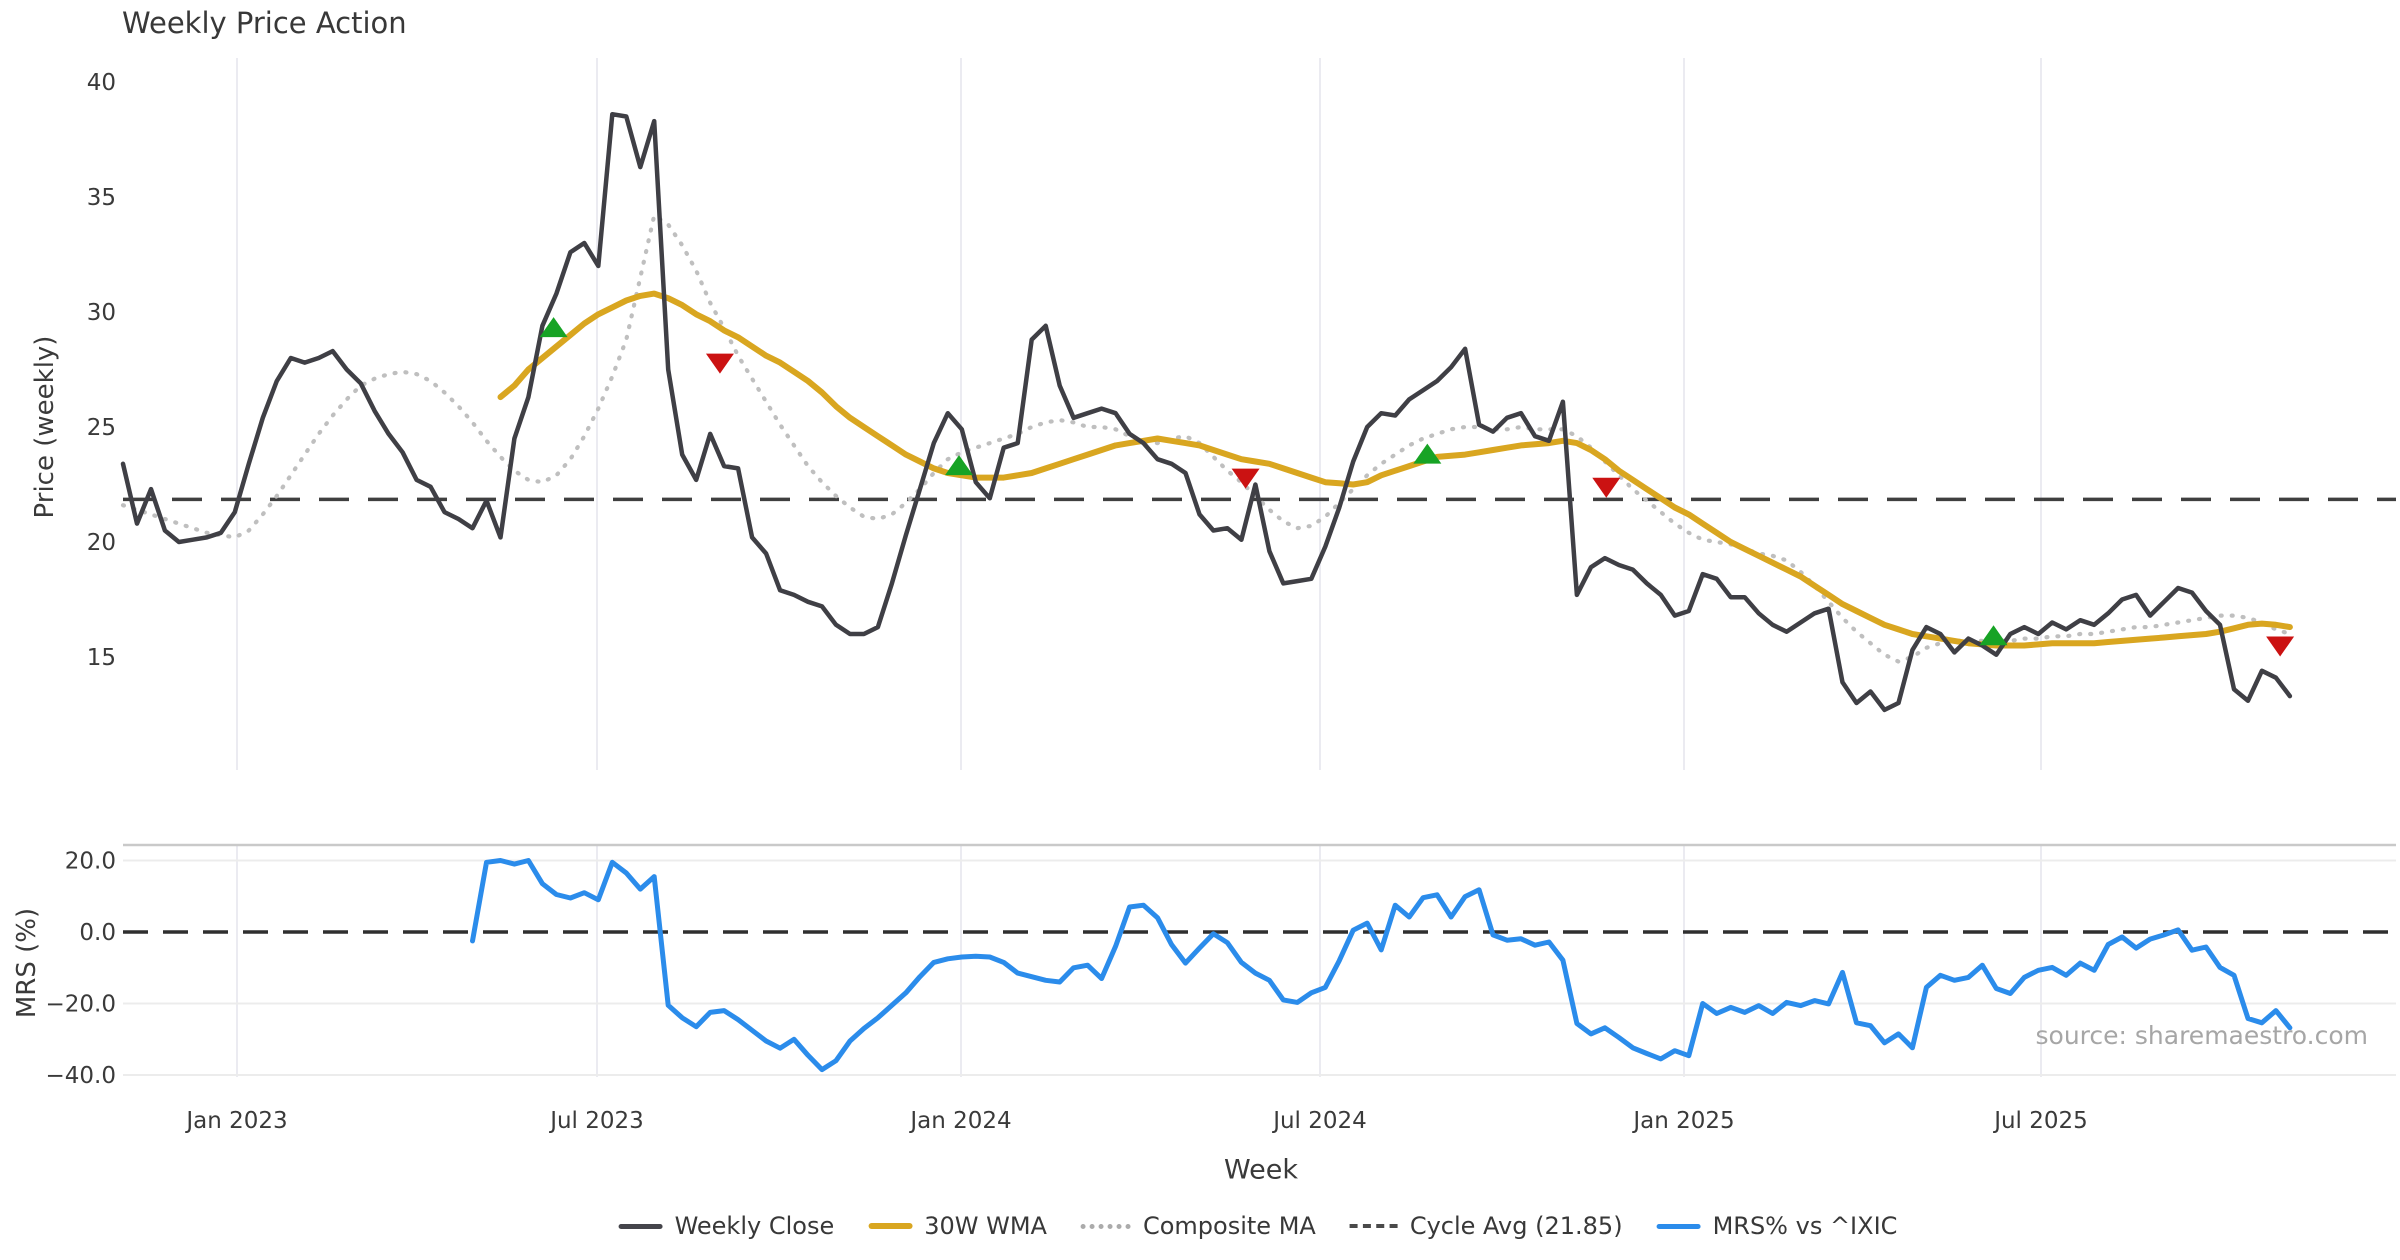 Image resolution: width=2400 pixels, height=1260 pixels. Describe the element at coordinates (2202, 1035) in the screenshot. I see `source-watermark: source: sharemaestro.com` at that location.